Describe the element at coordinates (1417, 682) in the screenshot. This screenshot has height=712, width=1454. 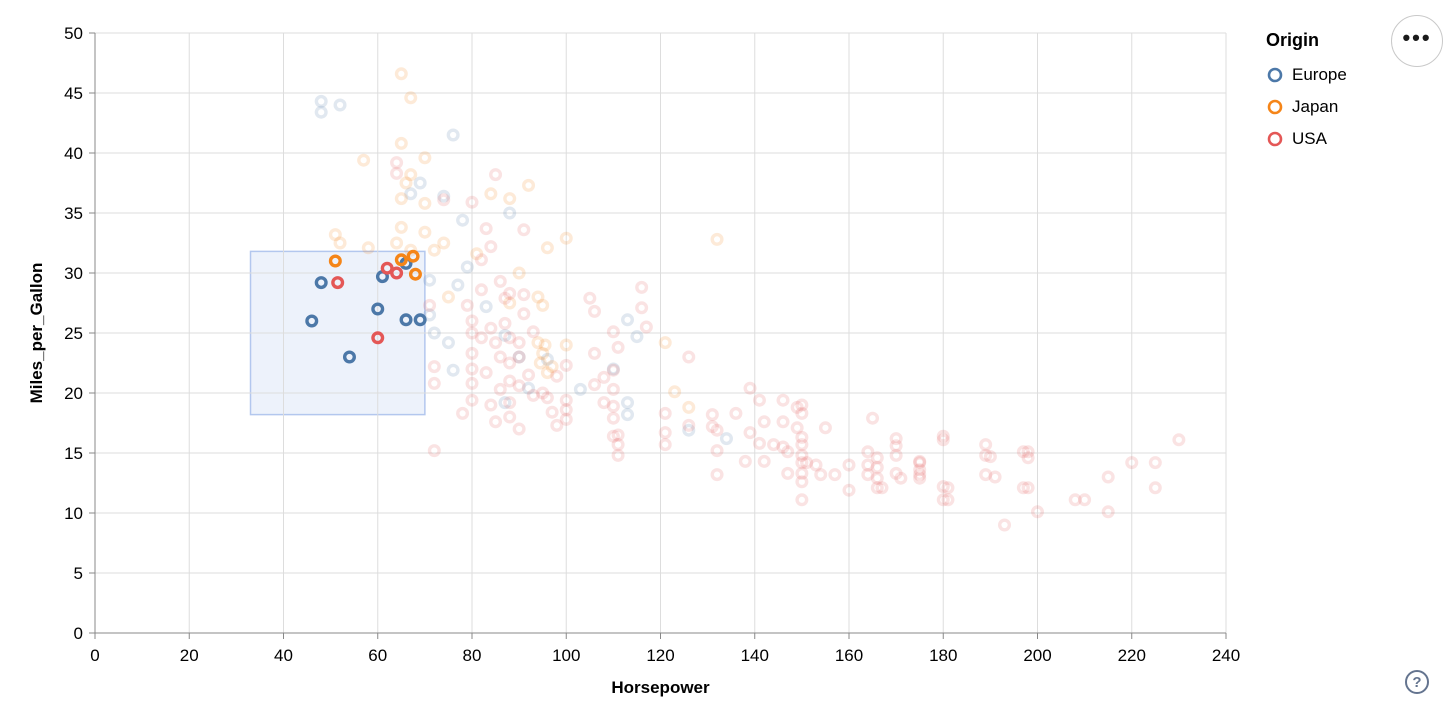
I see `help-button: ?` at that location.